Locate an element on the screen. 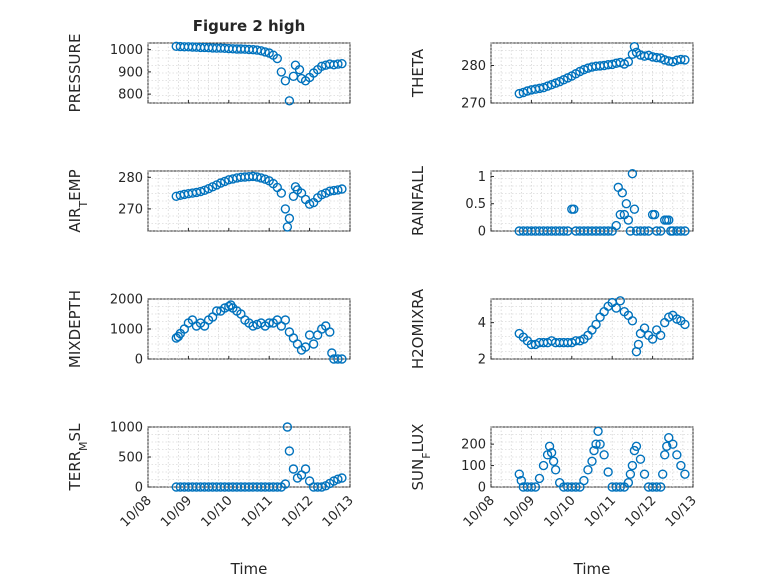  subplot-pressure: 800 900 1000 PRESSURE is located at coordinates (208, 73).